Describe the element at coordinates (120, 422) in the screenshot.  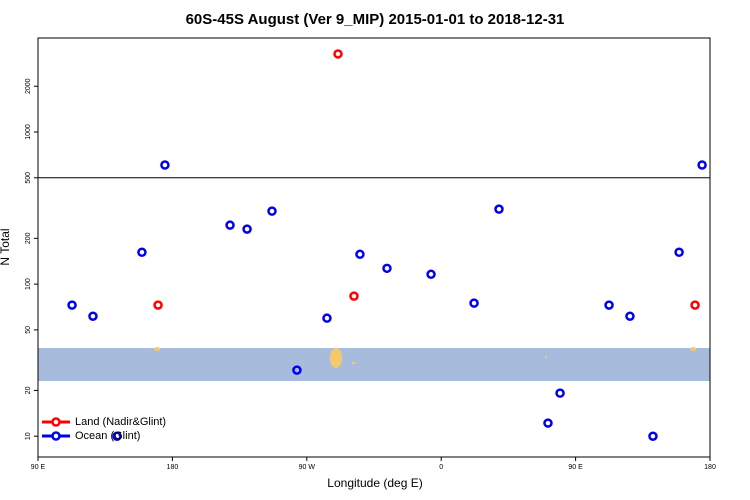
I see `legend-label: Land (Nadir&Glint)` at that location.